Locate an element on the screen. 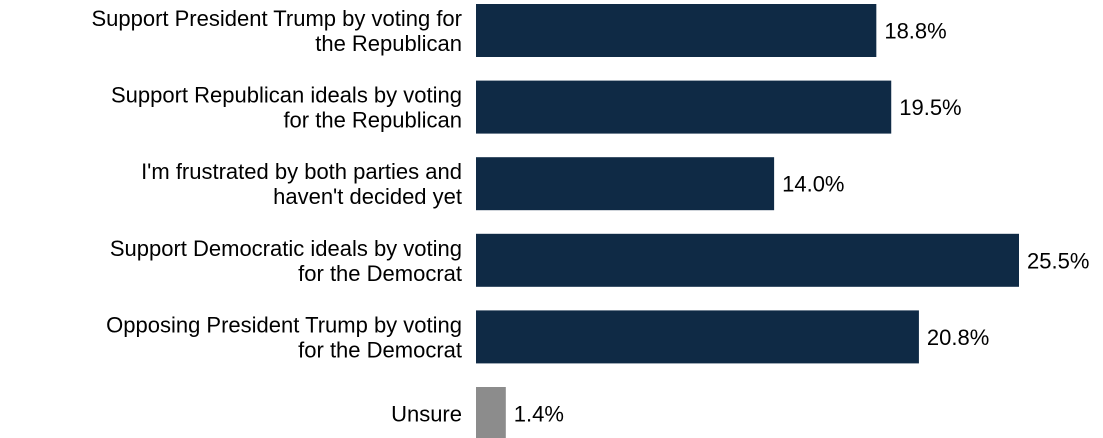  category-label-2-line-1: Support Republican ideals by voting is located at coordinates (286, 95).